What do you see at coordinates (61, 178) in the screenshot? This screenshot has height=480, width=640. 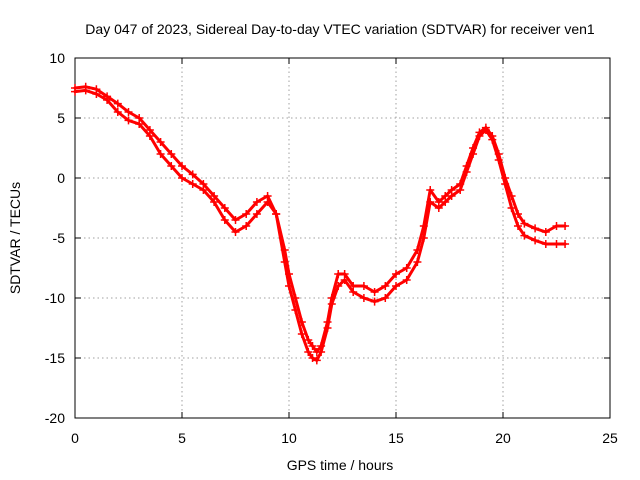 I see `y-tick-label: 0` at bounding box center [61, 178].